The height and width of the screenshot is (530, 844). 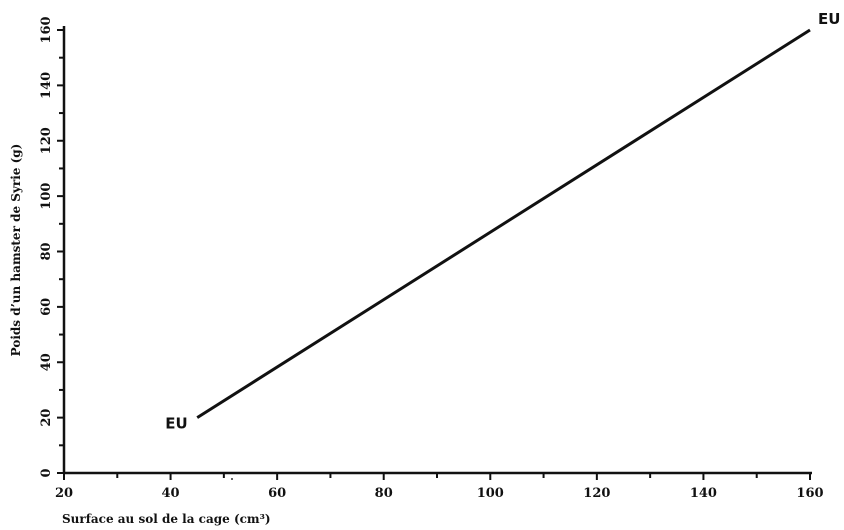 What do you see at coordinates (46, 140) in the screenshot?
I see `y-tick-label: 120` at bounding box center [46, 140].